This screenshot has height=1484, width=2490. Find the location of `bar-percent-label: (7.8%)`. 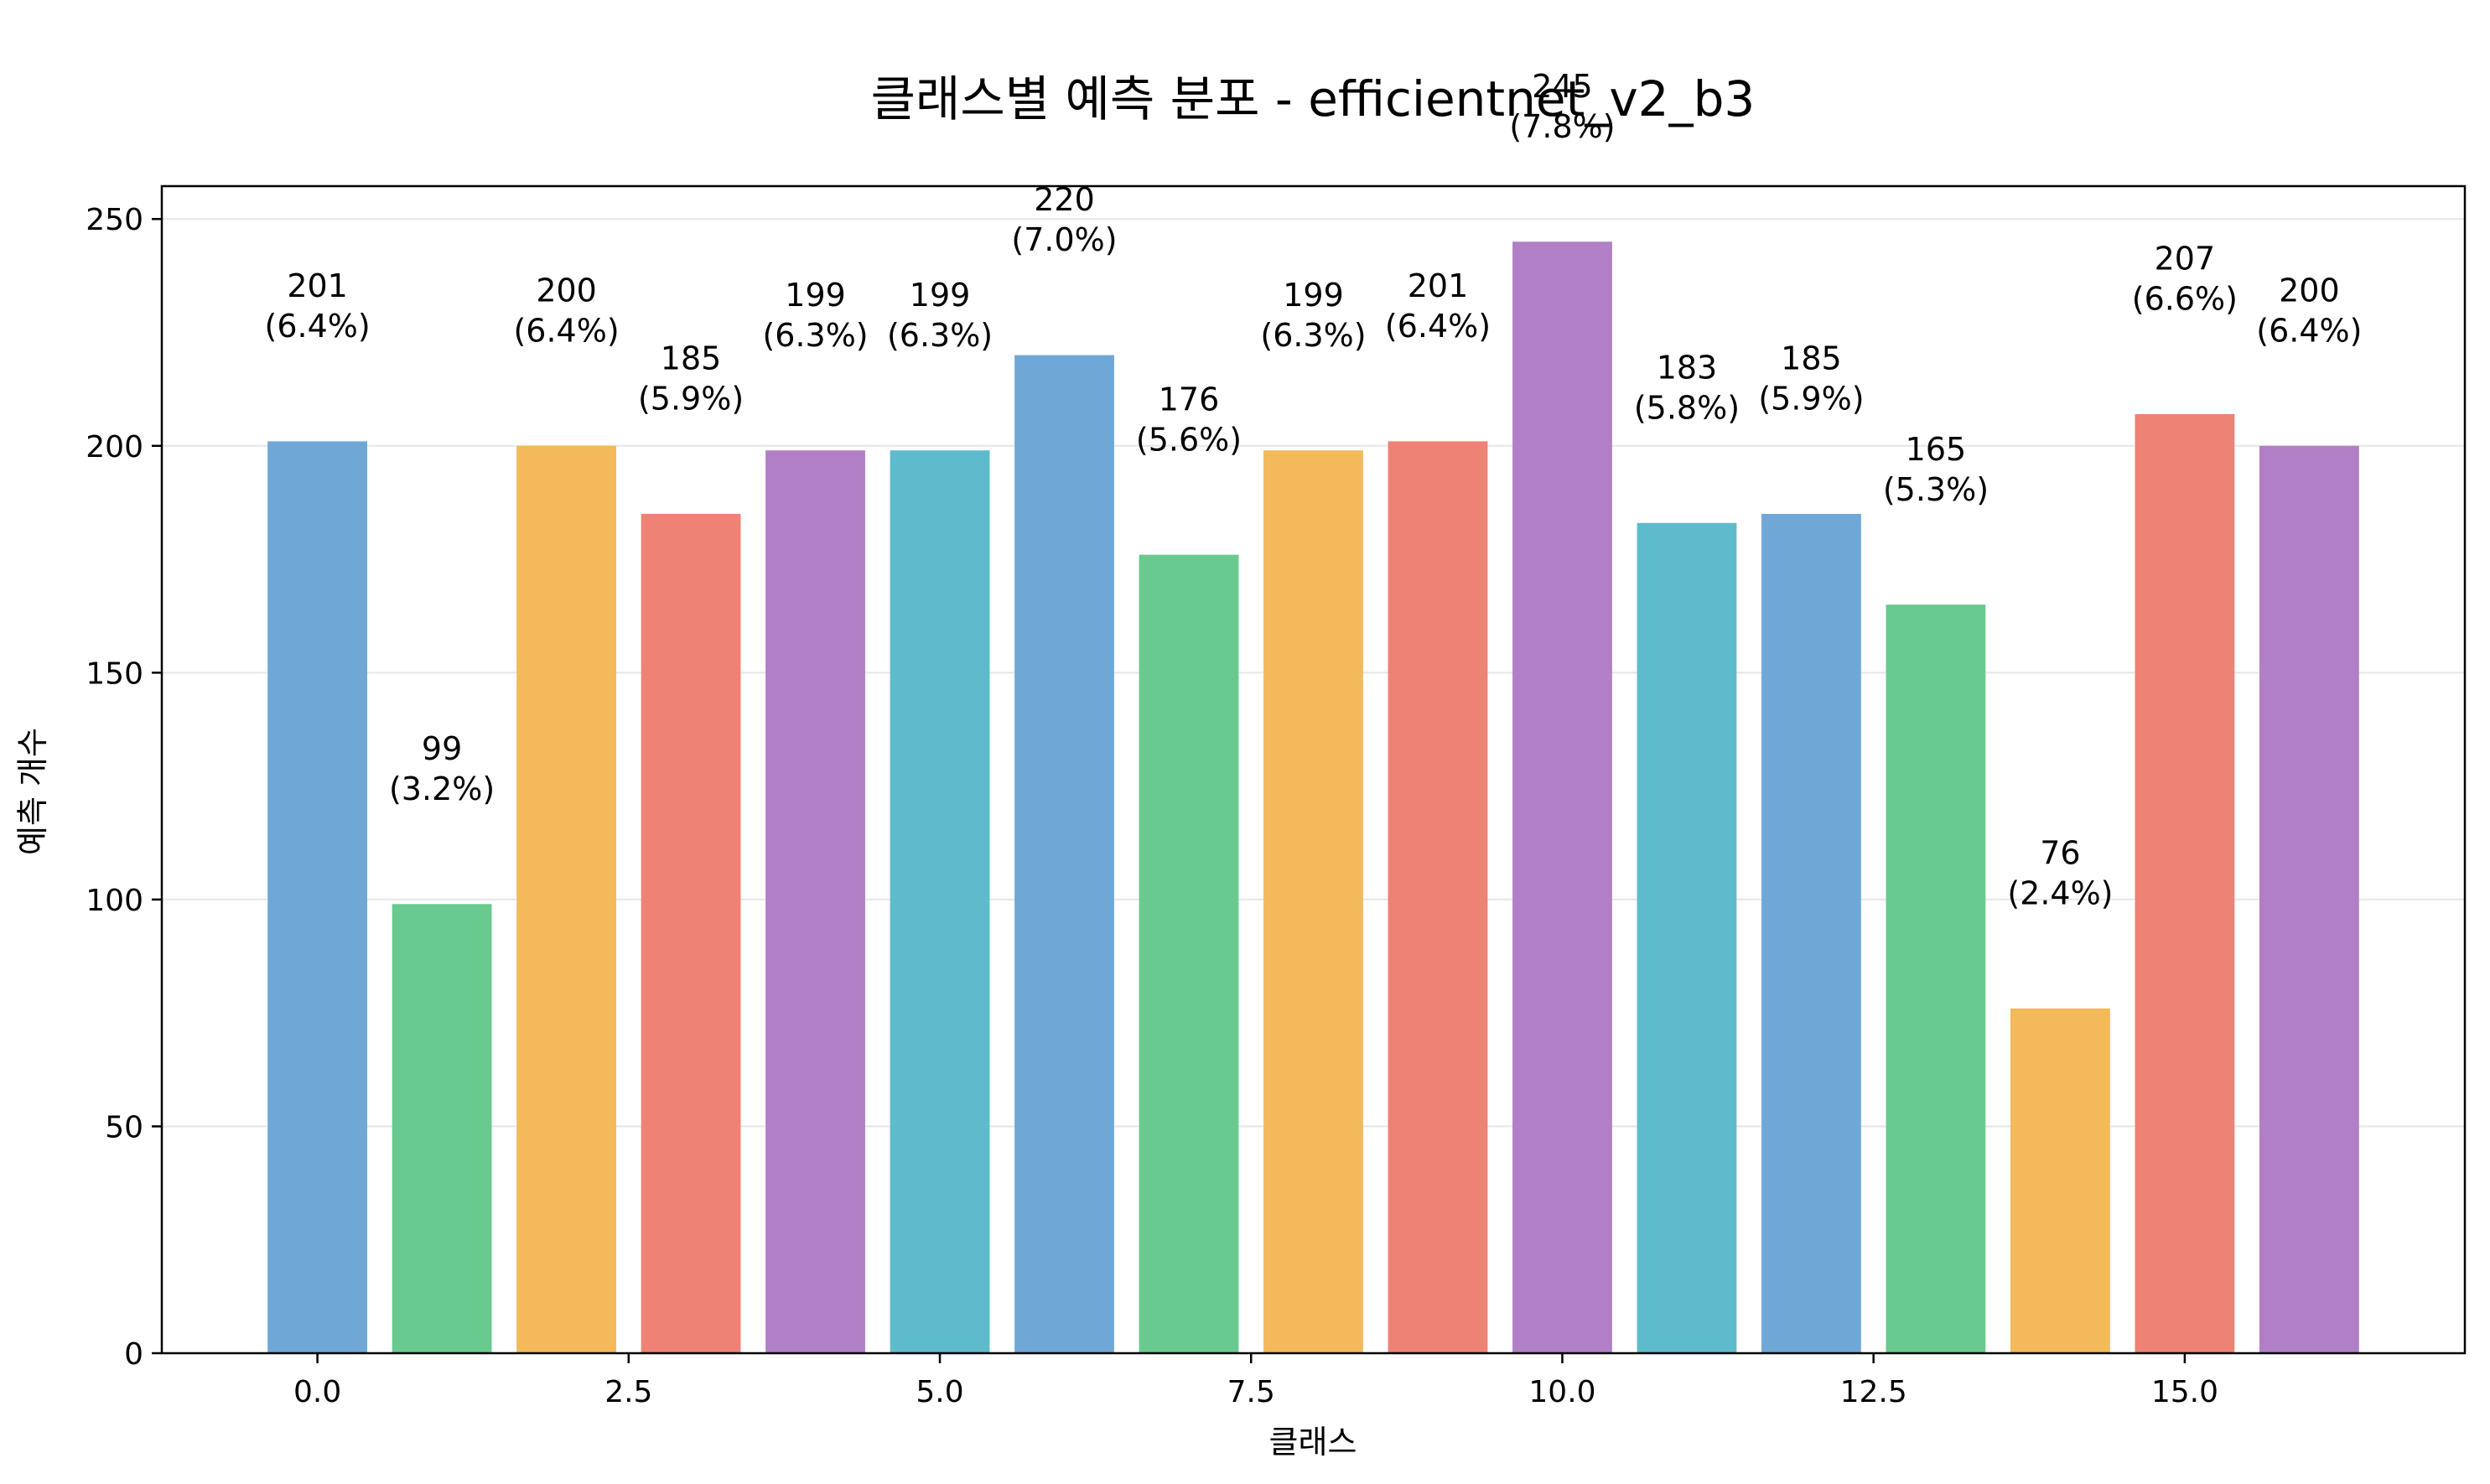

bar-percent-label: (7.8%) is located at coordinates (1562, 126).